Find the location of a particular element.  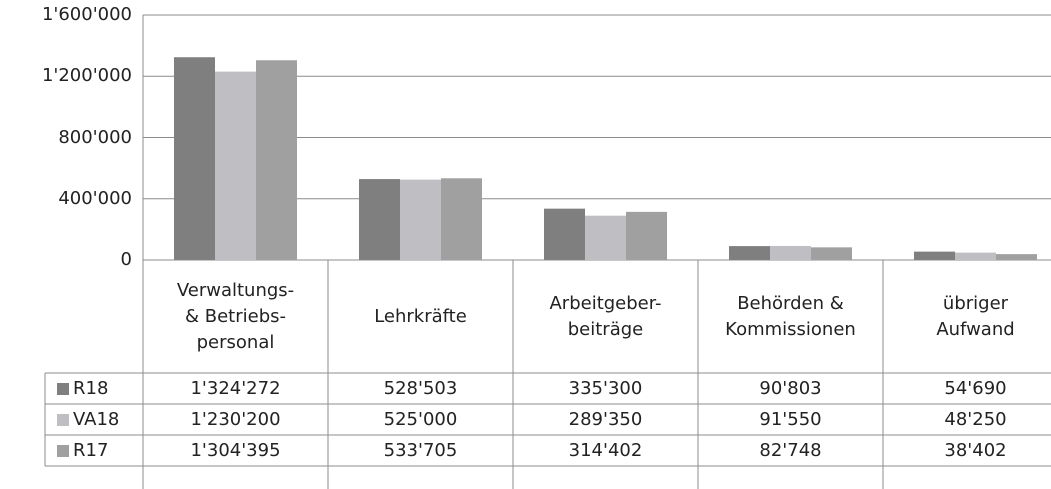

legend-label: VA18 is located at coordinates (96, 419).